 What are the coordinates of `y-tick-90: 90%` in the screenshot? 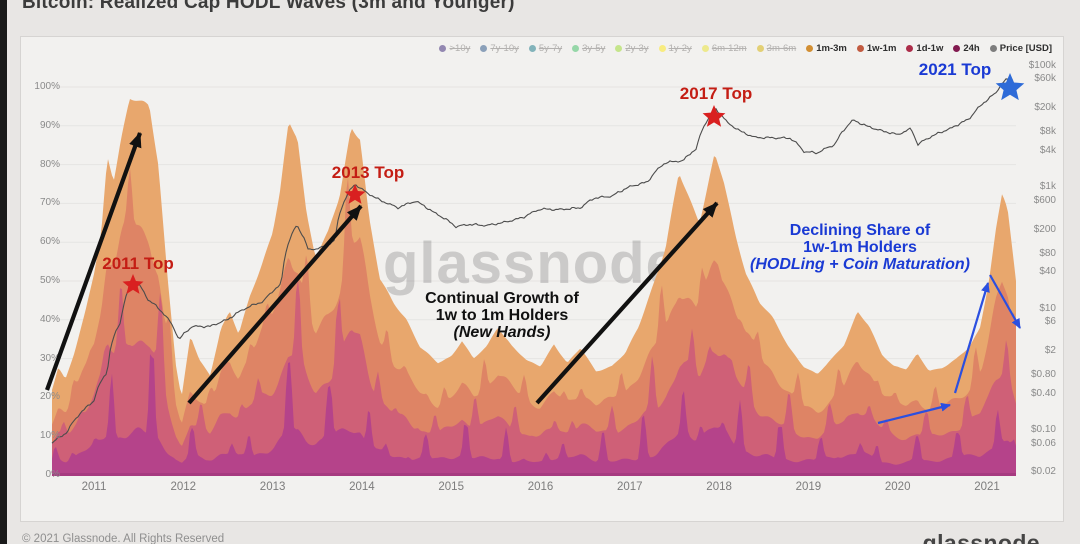 It's located at (49, 125).